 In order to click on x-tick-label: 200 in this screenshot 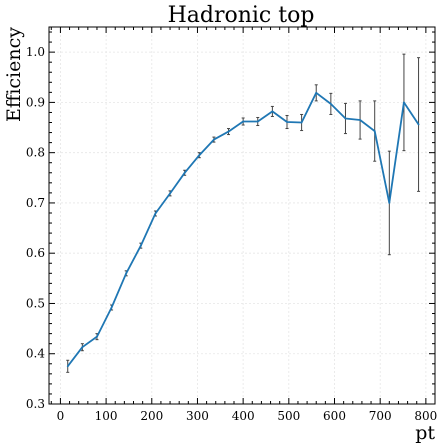, I will do `click(151, 416)`.